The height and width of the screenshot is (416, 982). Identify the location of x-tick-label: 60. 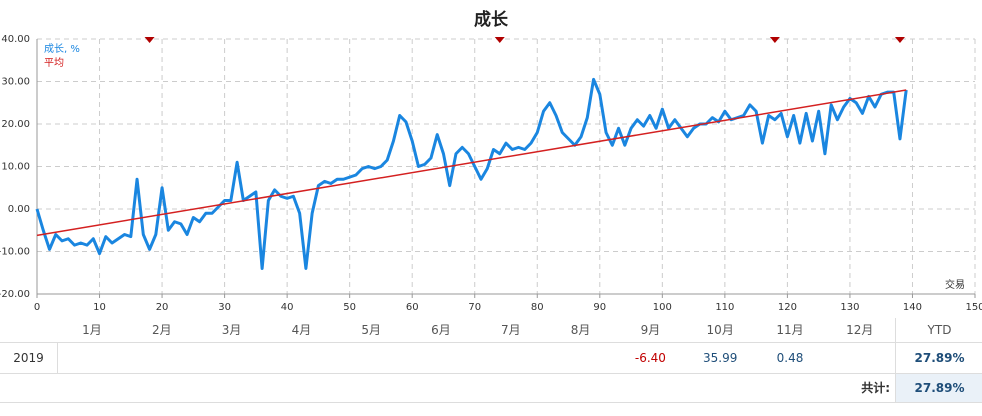
(412, 307).